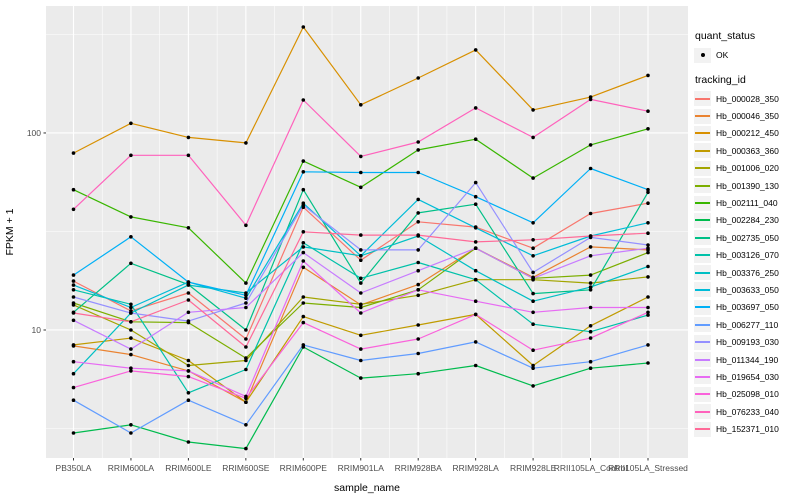 The width and height of the screenshot is (800, 500). What do you see at coordinates (648, 277) in the screenshot?
I see `data-point-Hb_001006_020-RRII105LA_Stressed` at bounding box center [648, 277].